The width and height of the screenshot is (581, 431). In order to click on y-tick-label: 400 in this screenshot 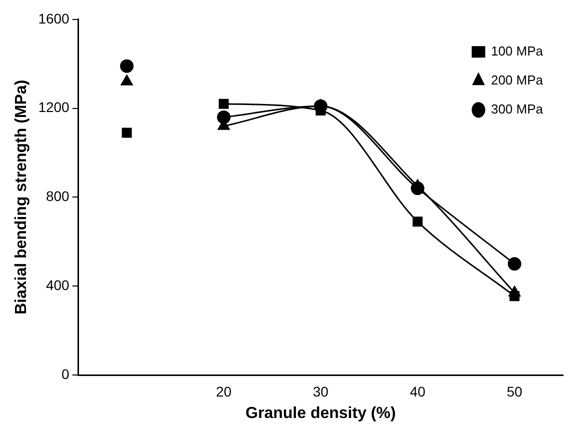, I will do `click(58, 284)`.